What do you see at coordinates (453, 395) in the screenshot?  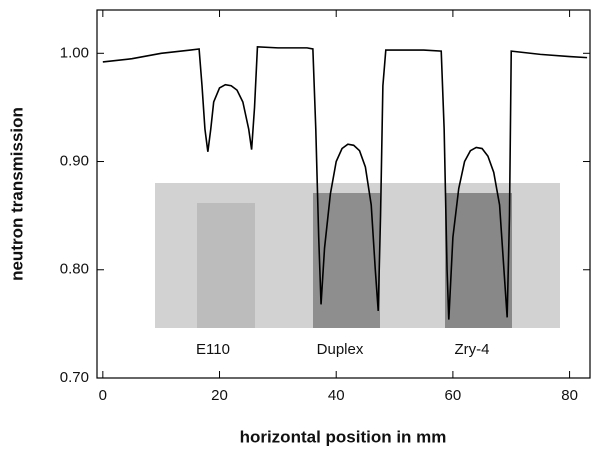 I see `x-tick-label: 60` at bounding box center [453, 395].